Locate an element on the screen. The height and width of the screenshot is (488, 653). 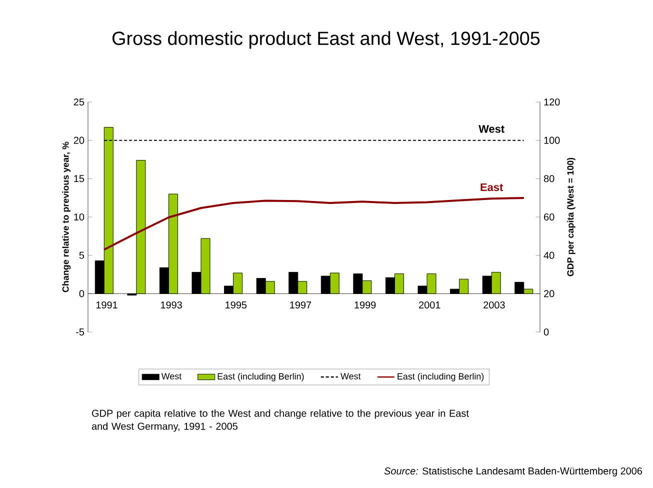
y-axis-title: Change relative to previous year, % is located at coordinates (66, 217).